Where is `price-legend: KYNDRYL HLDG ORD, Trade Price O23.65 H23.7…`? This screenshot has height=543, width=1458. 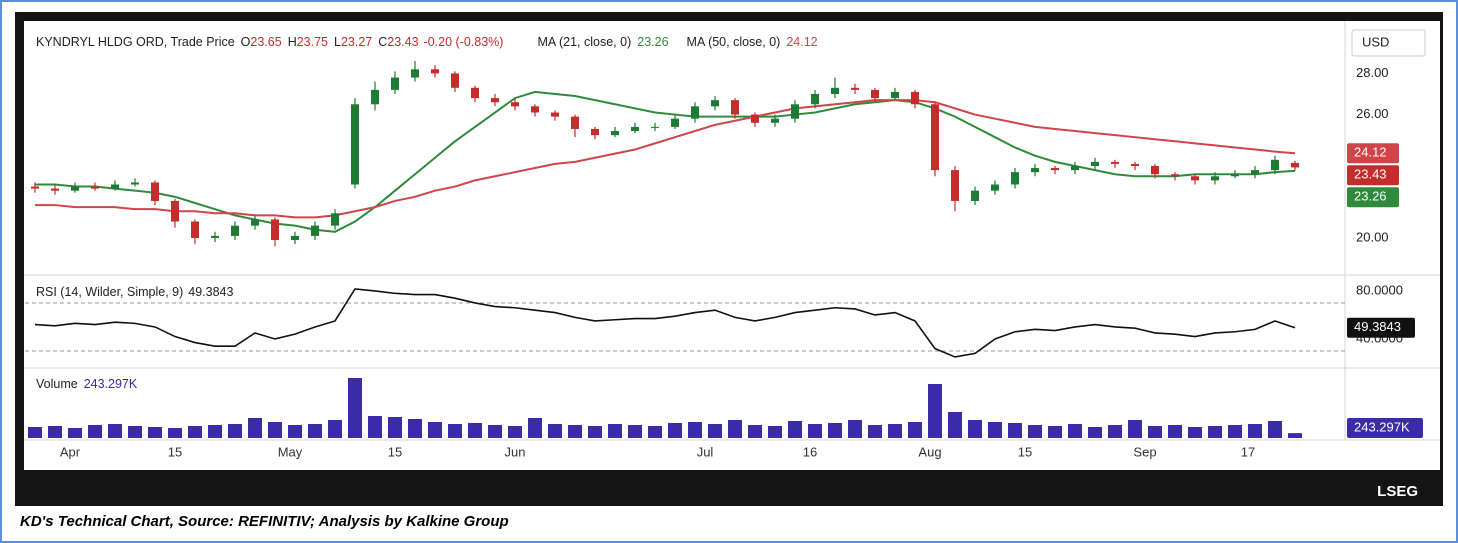 price-legend: KYNDRYL HLDG ORD, Trade Price O23.65 H23.7… is located at coordinates (427, 42).